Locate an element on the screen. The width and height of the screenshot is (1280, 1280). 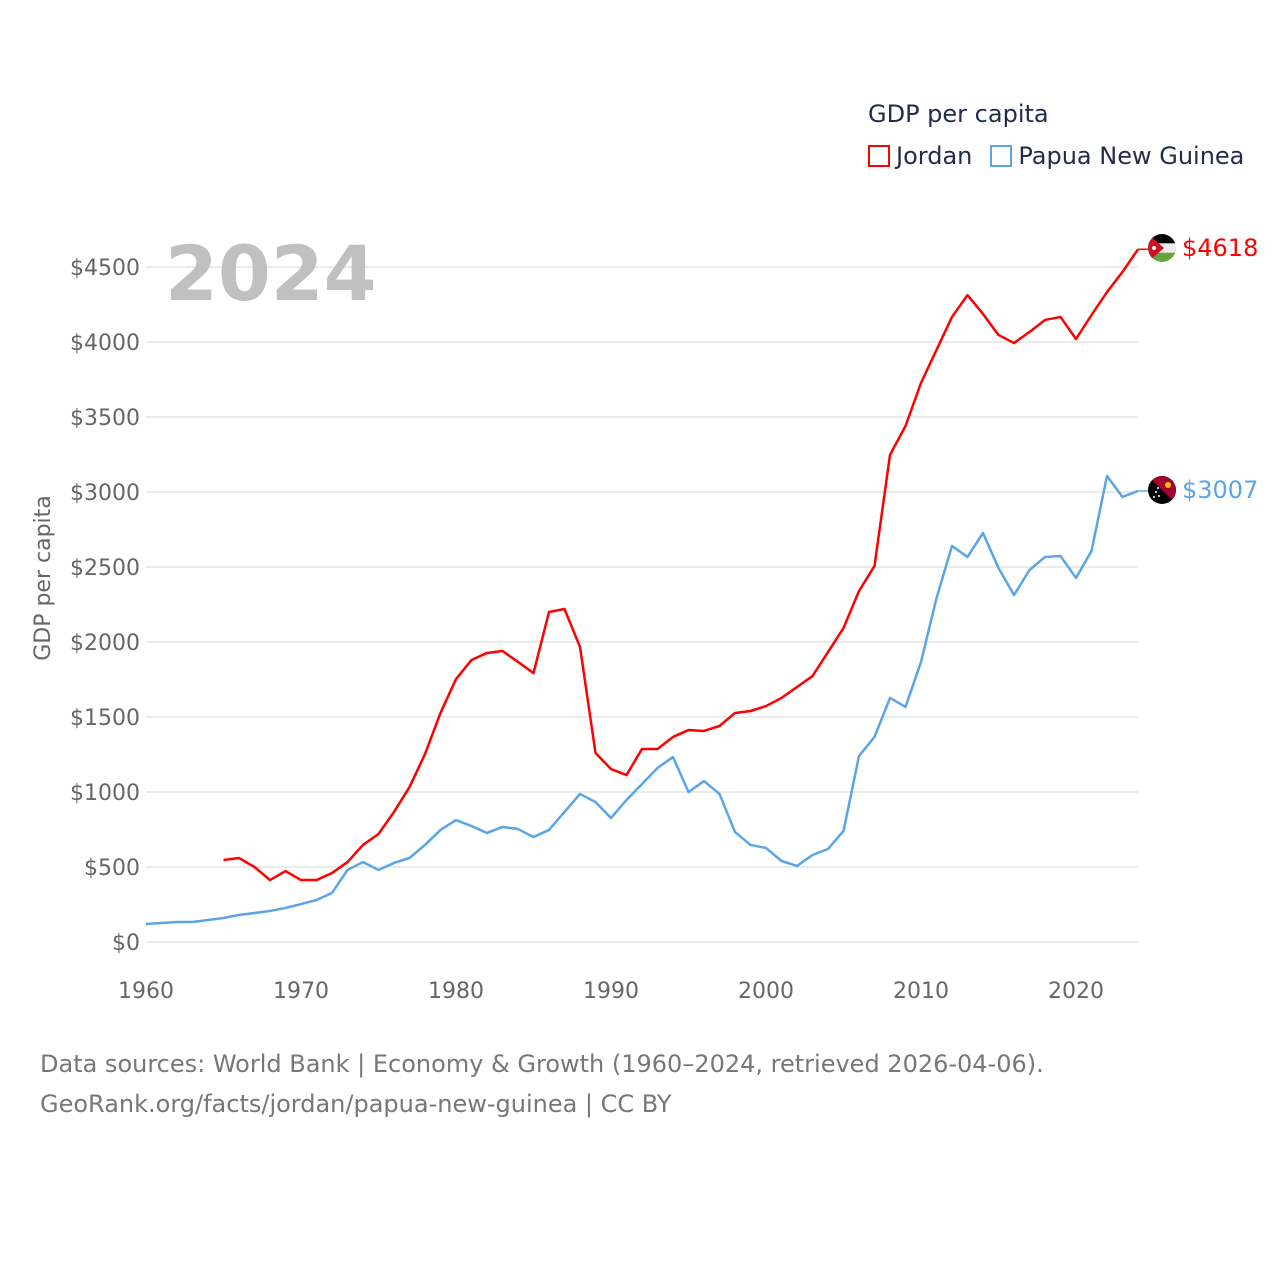
x-tick-label: 2010 is located at coordinates (921, 991).